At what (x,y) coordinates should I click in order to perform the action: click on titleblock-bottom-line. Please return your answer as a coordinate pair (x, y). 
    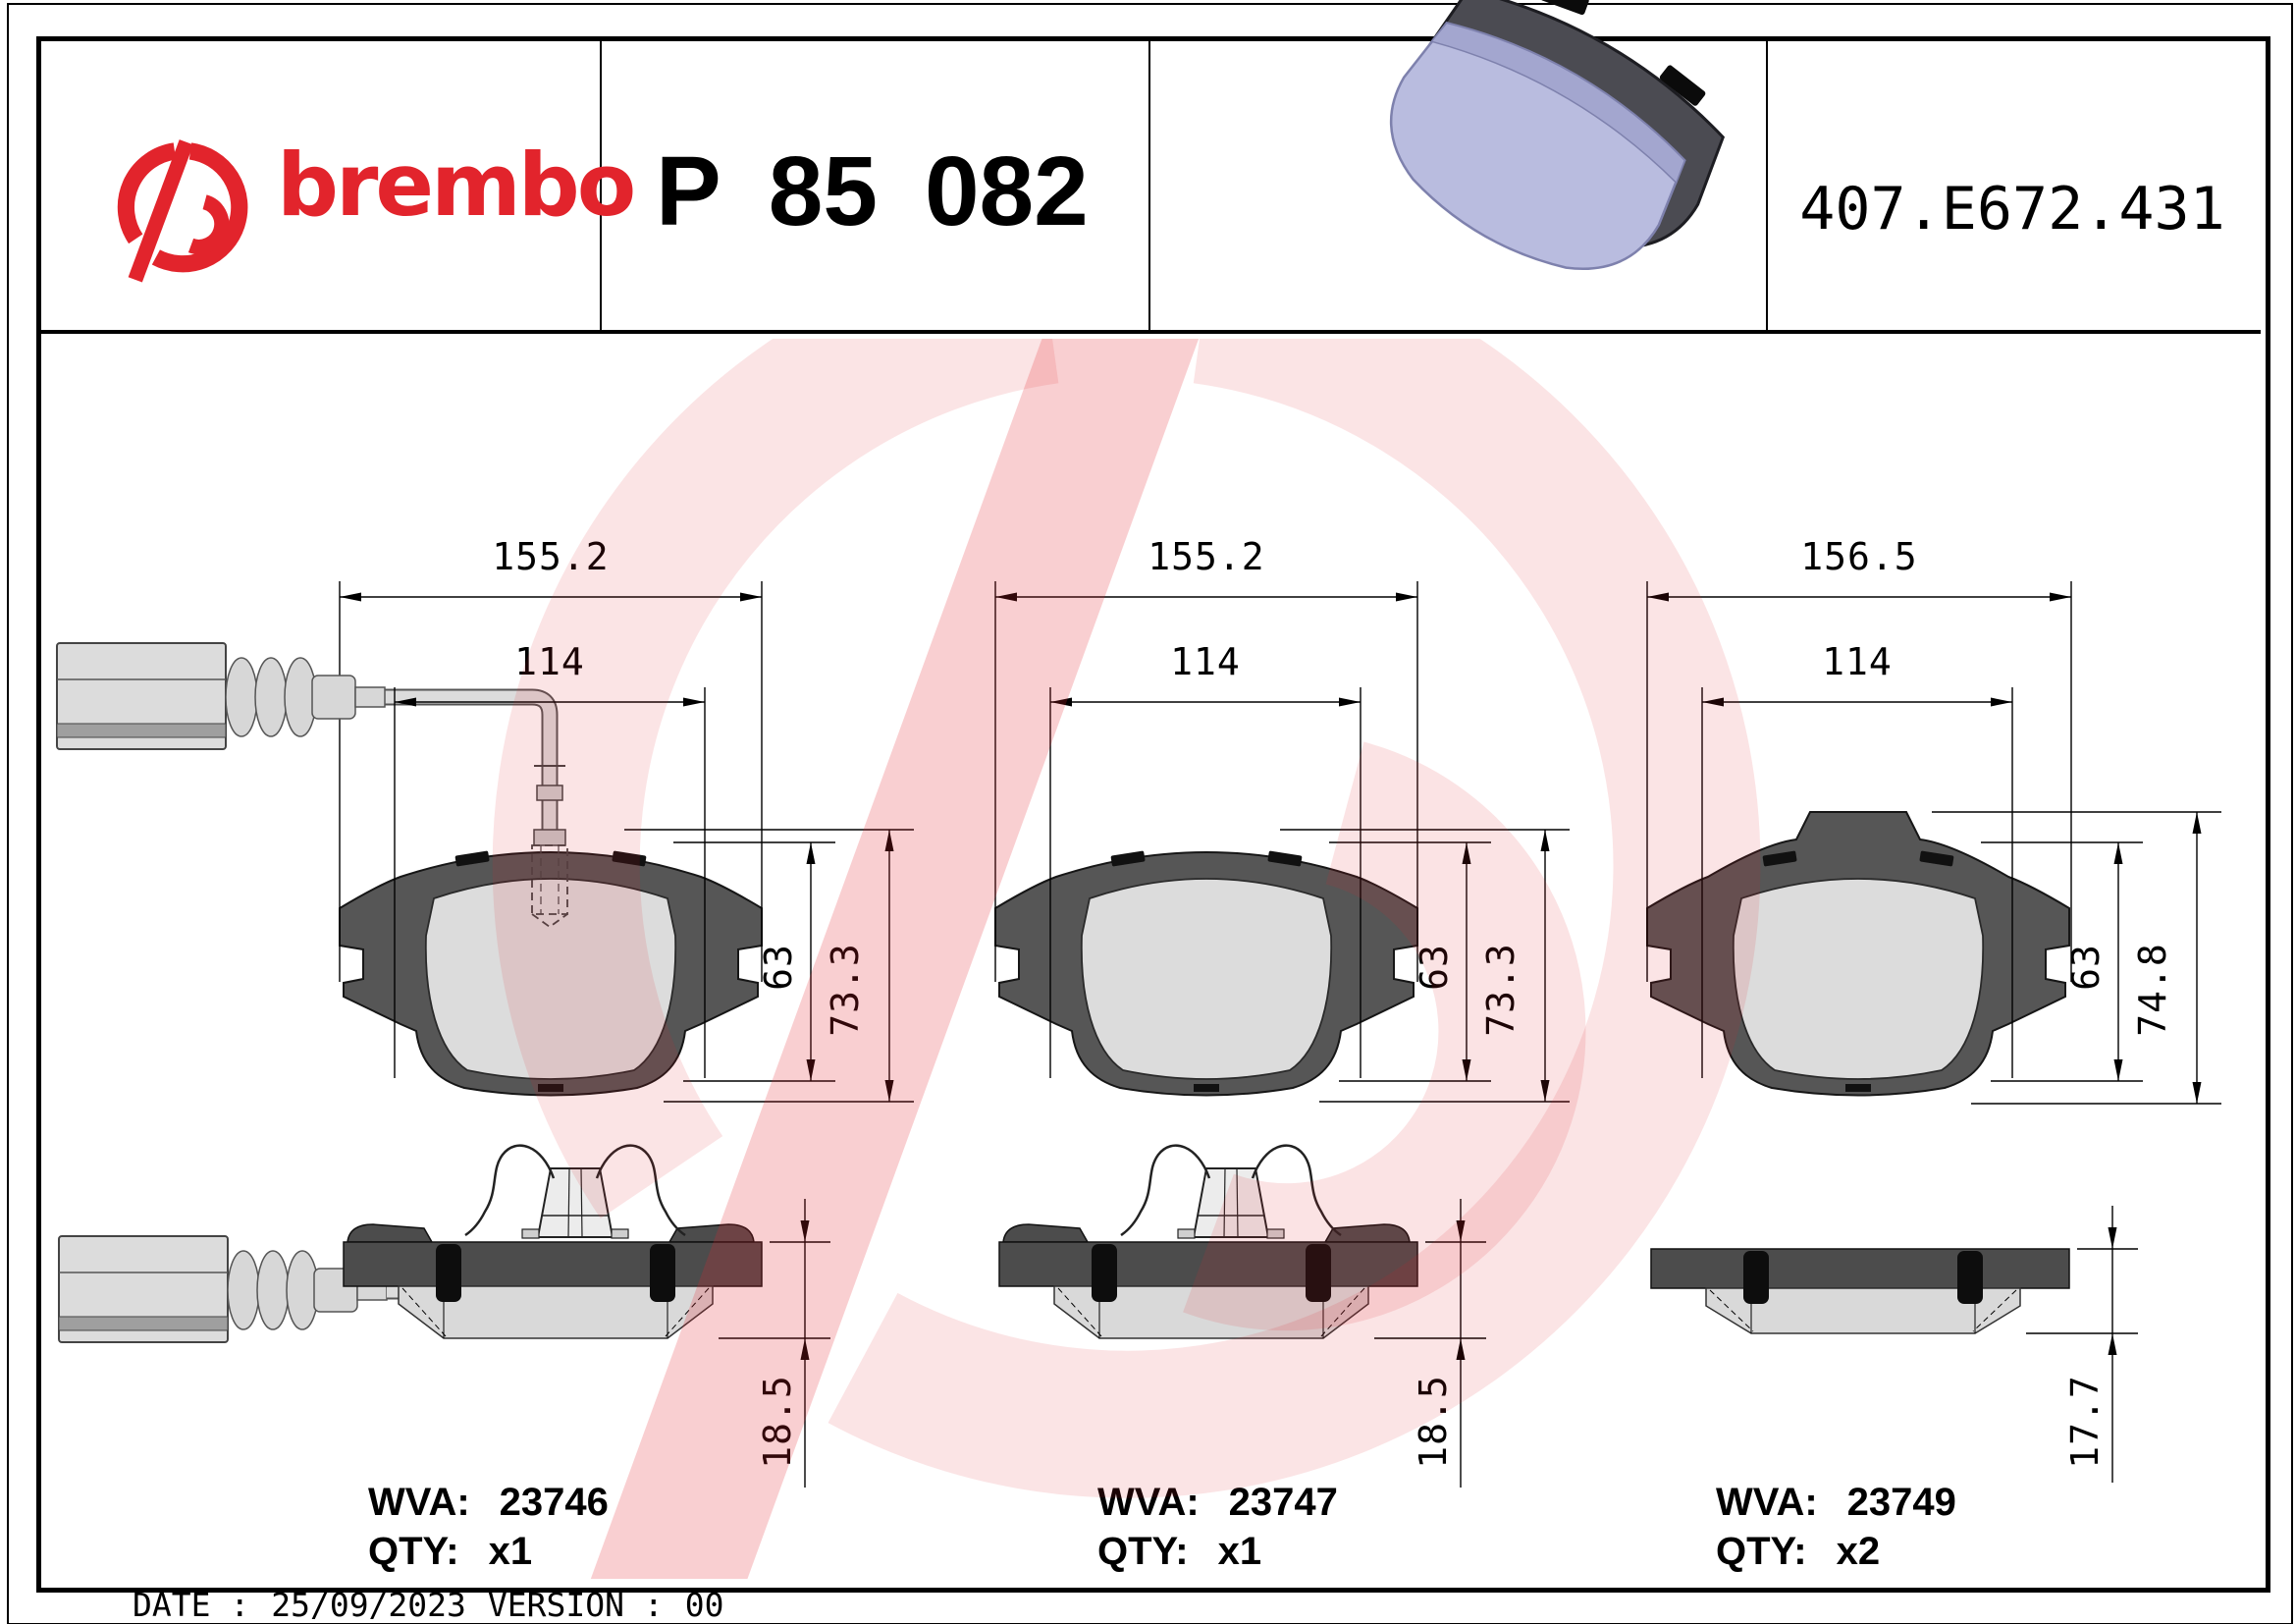
    Looking at the image, I should click on (1148, 332).